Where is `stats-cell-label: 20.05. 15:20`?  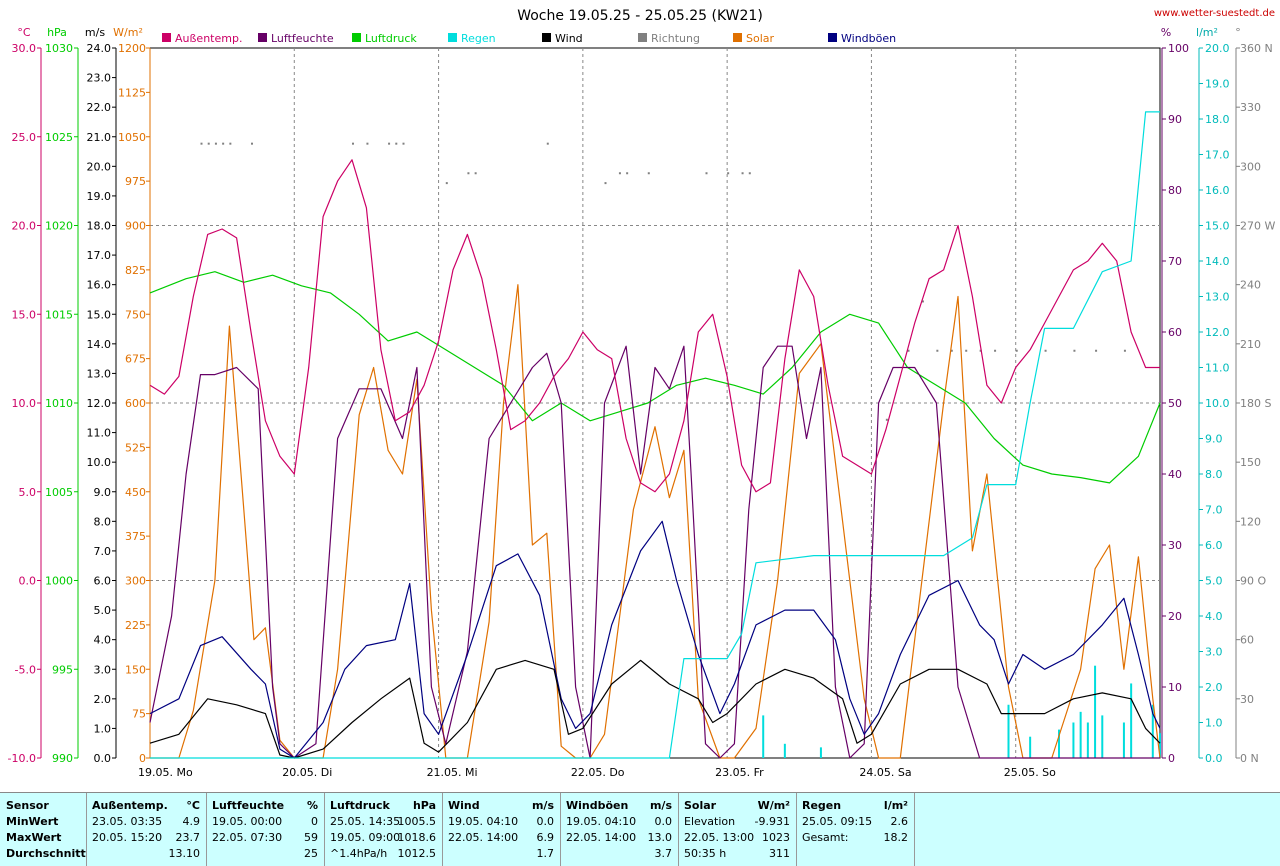
stats-cell-label: 20.05. 15:20 is located at coordinates (127, 837).